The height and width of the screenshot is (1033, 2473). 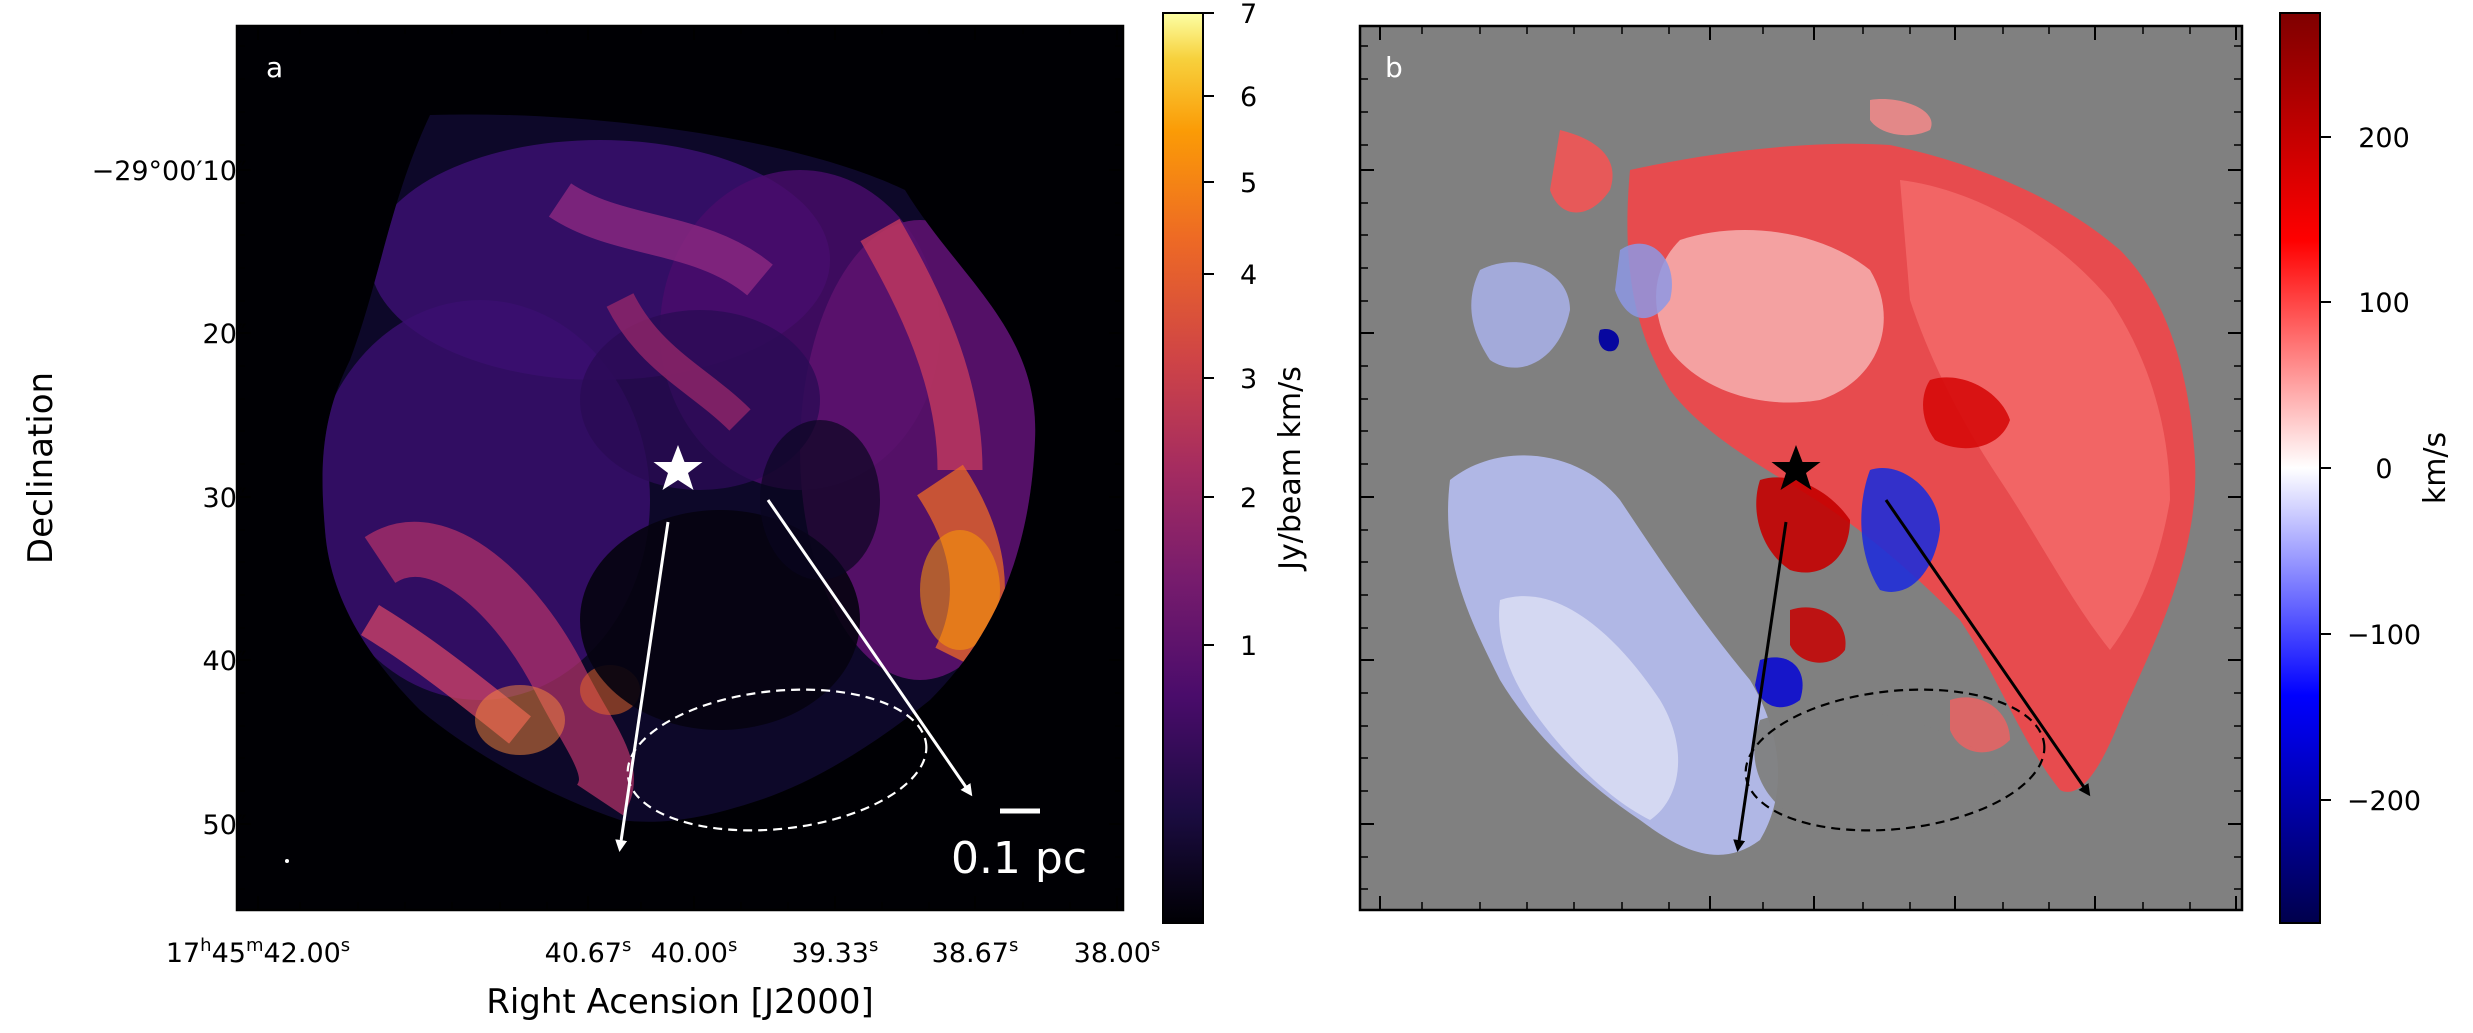 What do you see at coordinates (2384, 138) in the screenshot?
I see `colorbar-tick-label: 200` at bounding box center [2384, 138].